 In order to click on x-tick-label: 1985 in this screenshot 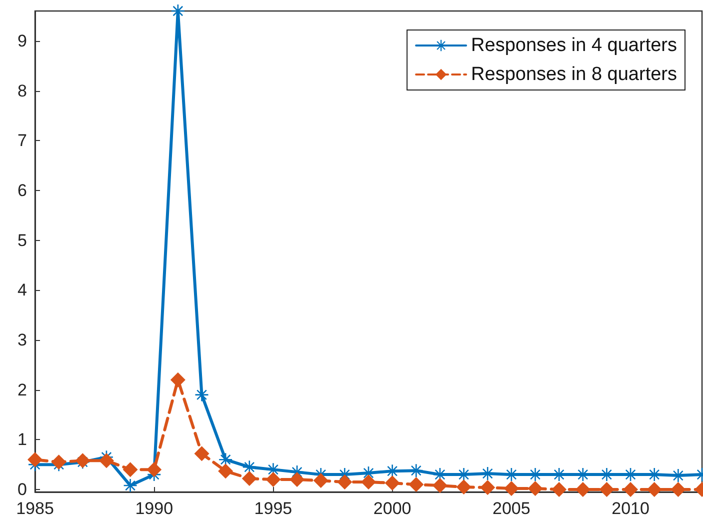, I will do `click(35, 508)`.